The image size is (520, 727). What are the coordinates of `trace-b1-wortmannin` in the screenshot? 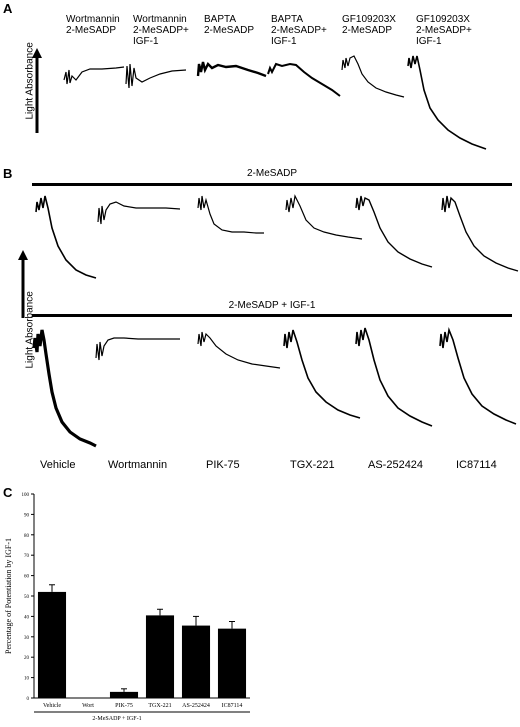 It's located at (139, 213).